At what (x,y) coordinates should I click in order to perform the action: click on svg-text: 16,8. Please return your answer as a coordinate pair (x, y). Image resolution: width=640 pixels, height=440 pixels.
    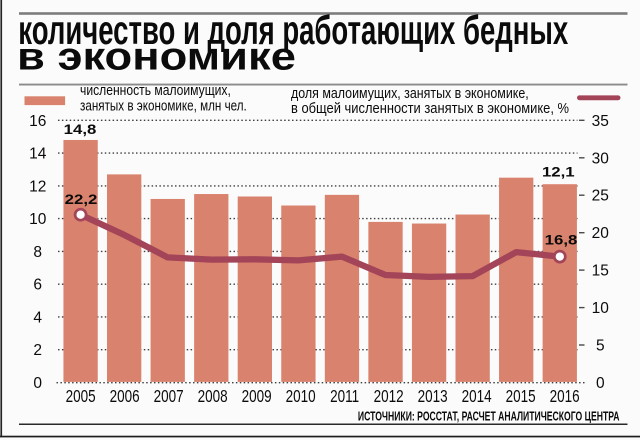
    Looking at the image, I should click on (561, 240).